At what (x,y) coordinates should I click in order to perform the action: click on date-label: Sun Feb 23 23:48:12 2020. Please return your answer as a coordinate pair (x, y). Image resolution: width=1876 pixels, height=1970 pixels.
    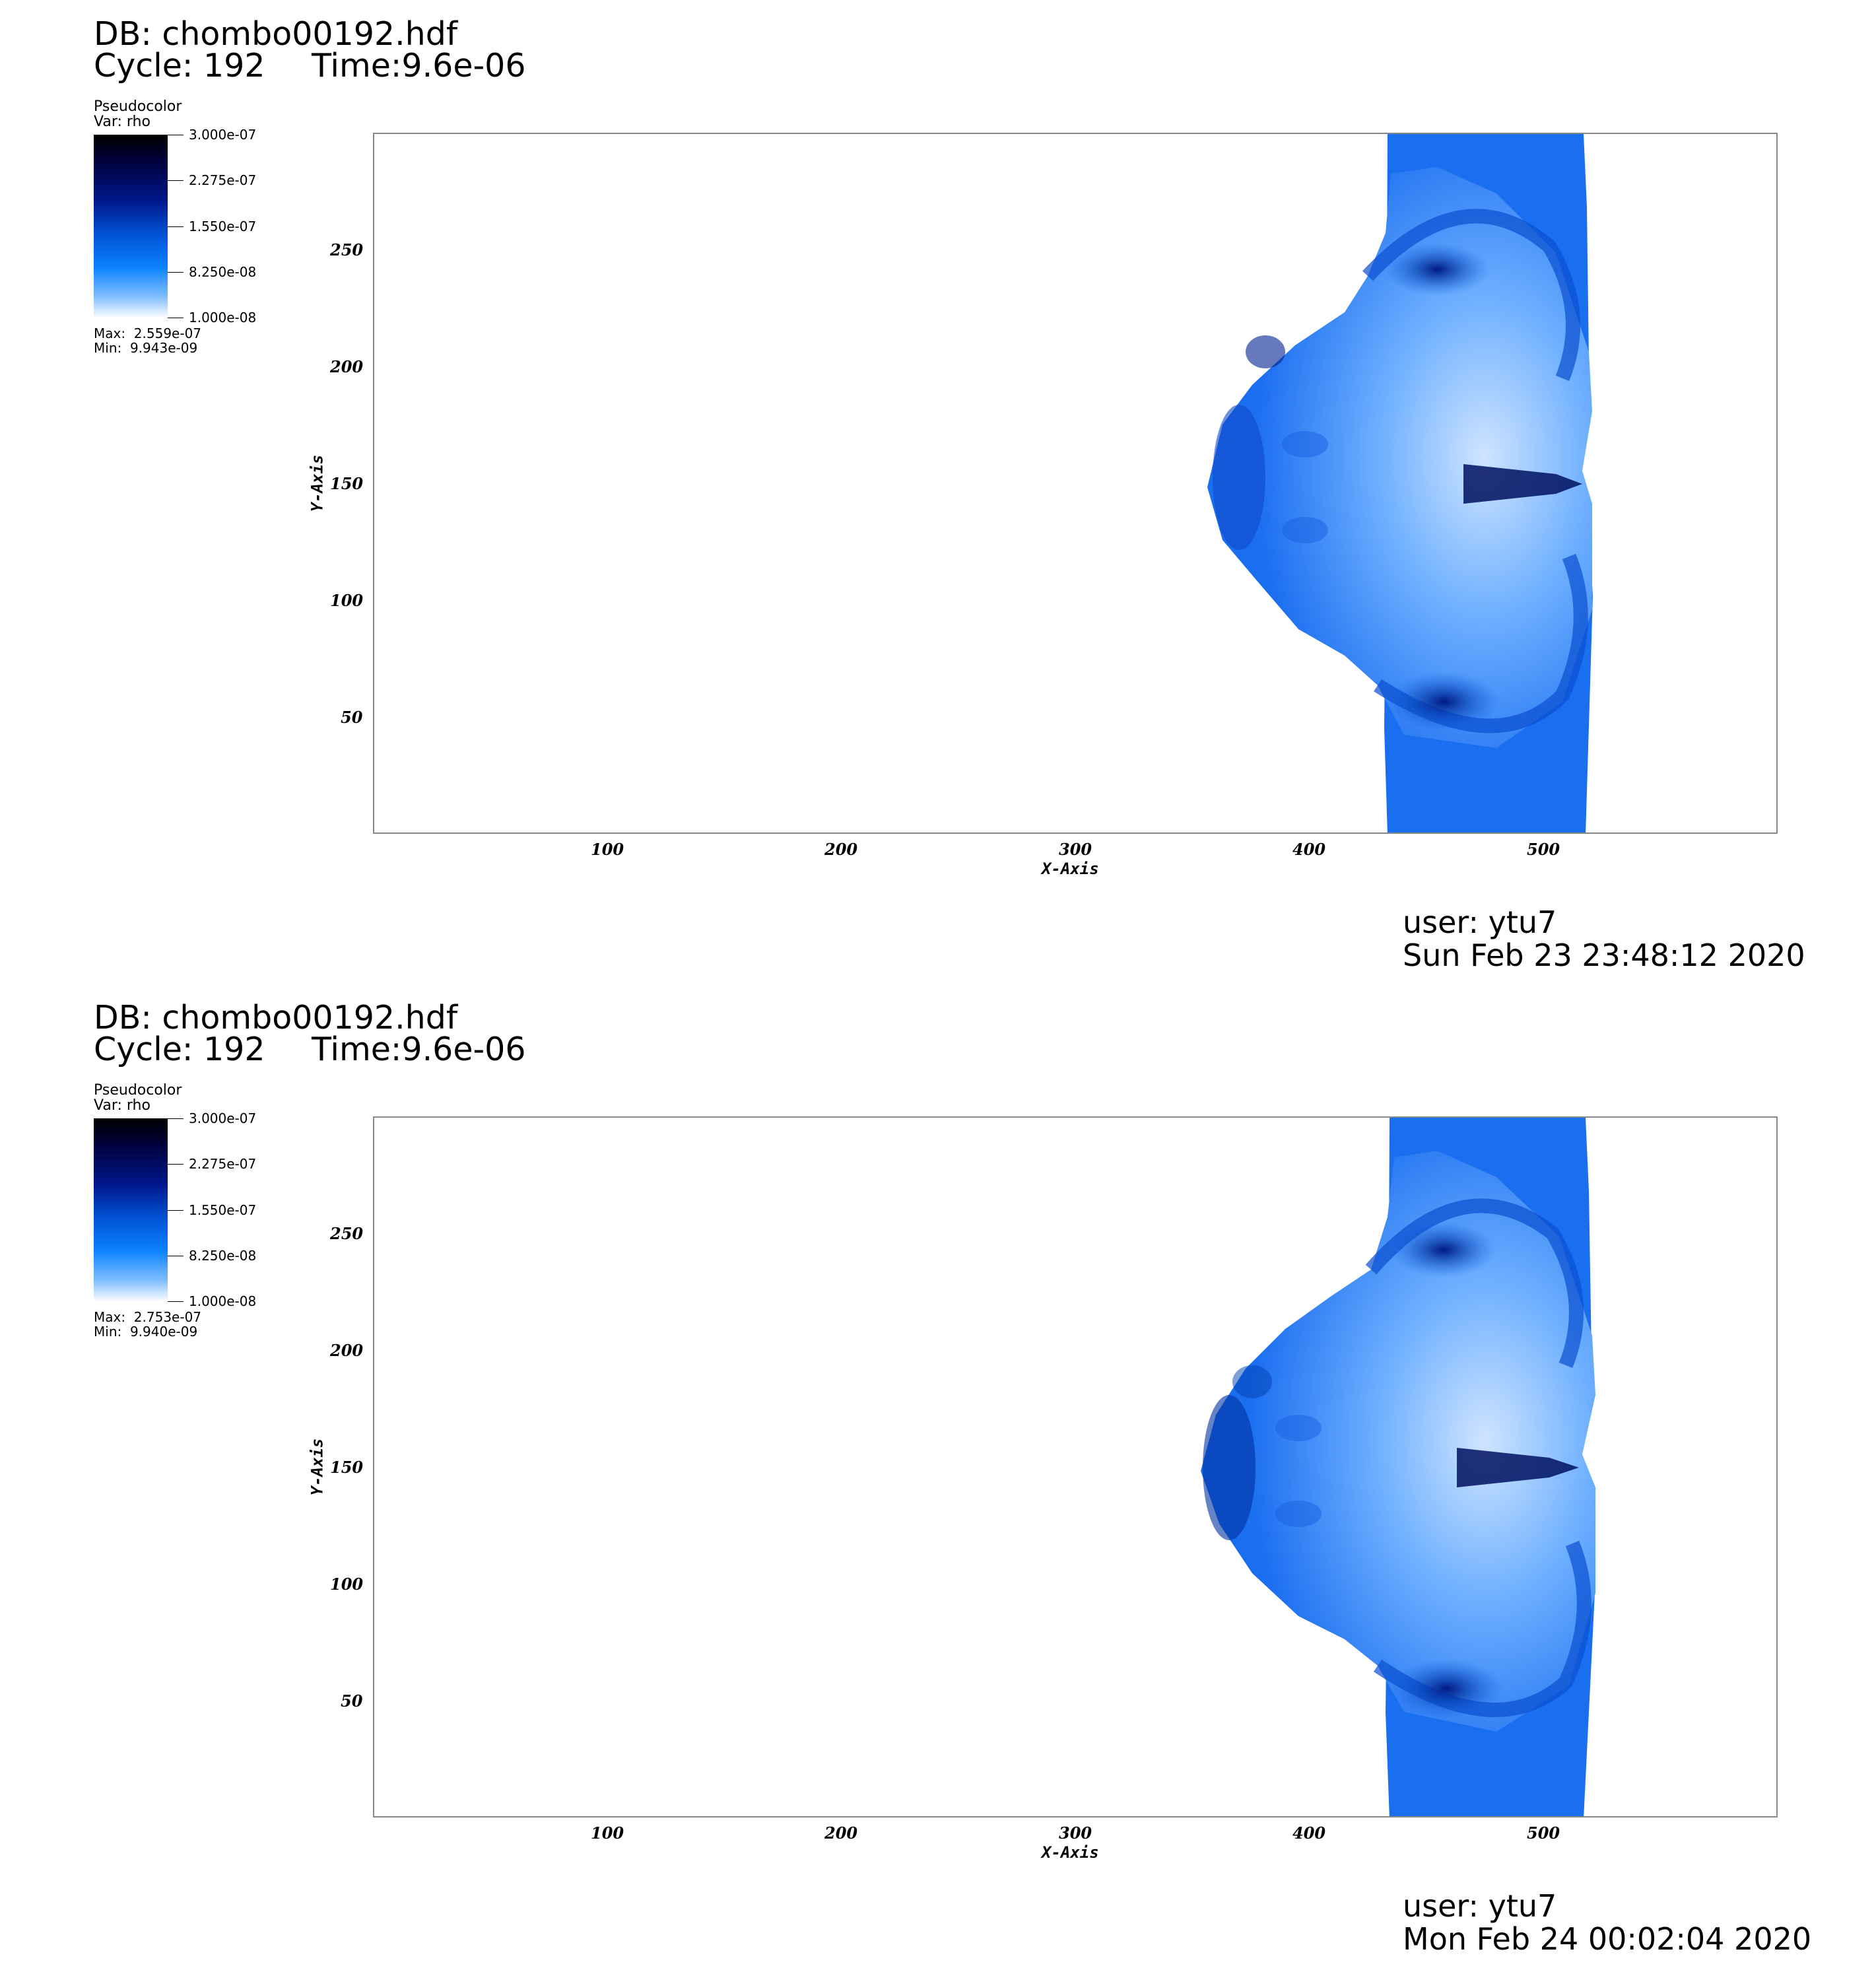
    Looking at the image, I should click on (1604, 955).